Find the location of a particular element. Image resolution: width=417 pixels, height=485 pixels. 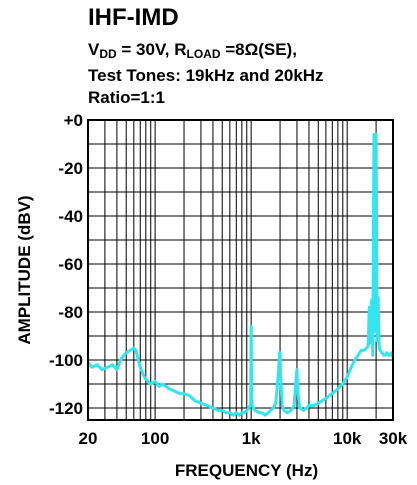

y-axis-label: AMPLITUDE (dBV) is located at coordinates (24, 269).